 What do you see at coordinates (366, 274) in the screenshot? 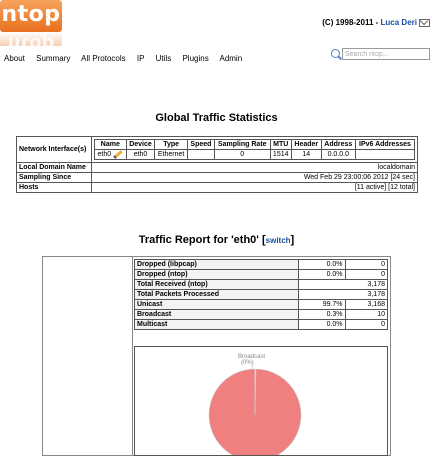
I see `dropped-ntop-value: 0` at bounding box center [366, 274].